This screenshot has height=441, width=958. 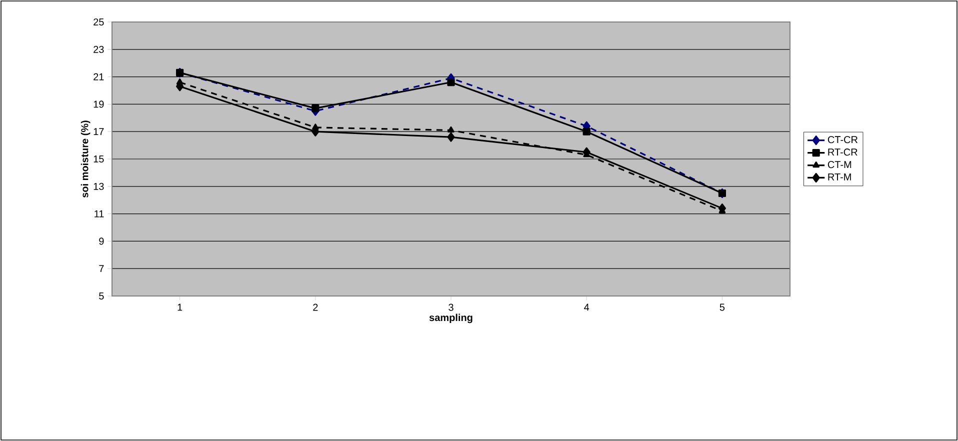 I want to click on y-tick-label: 19, so click(x=99, y=104).